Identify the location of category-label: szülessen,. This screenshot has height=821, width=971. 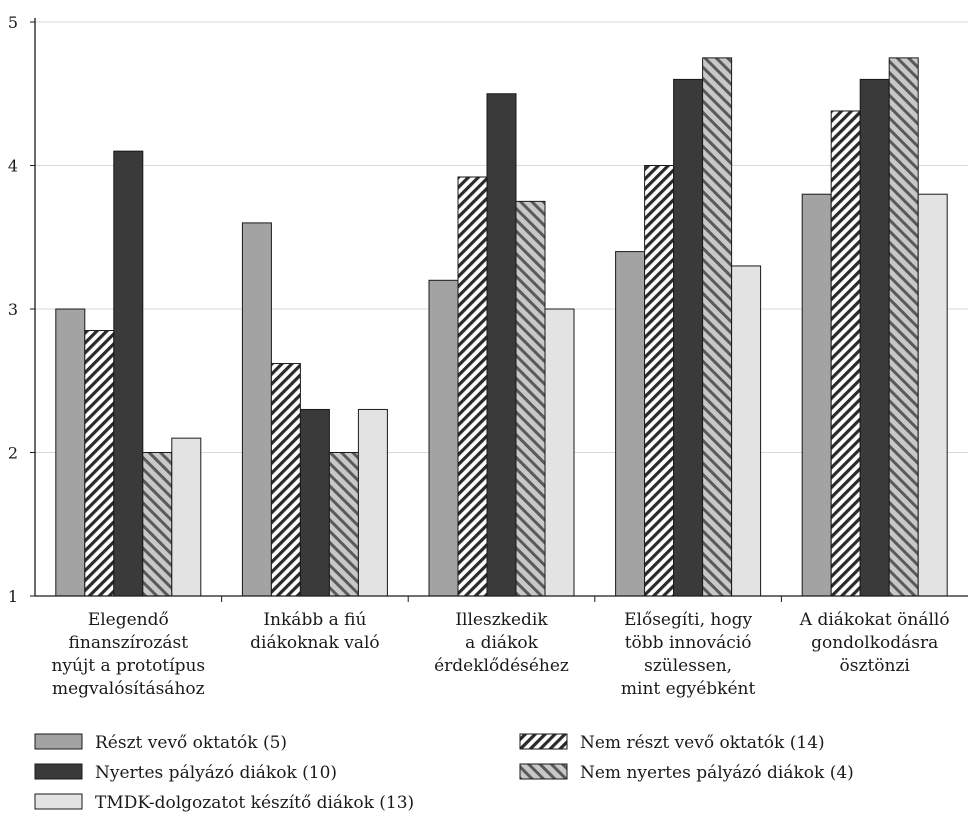
(688, 666).